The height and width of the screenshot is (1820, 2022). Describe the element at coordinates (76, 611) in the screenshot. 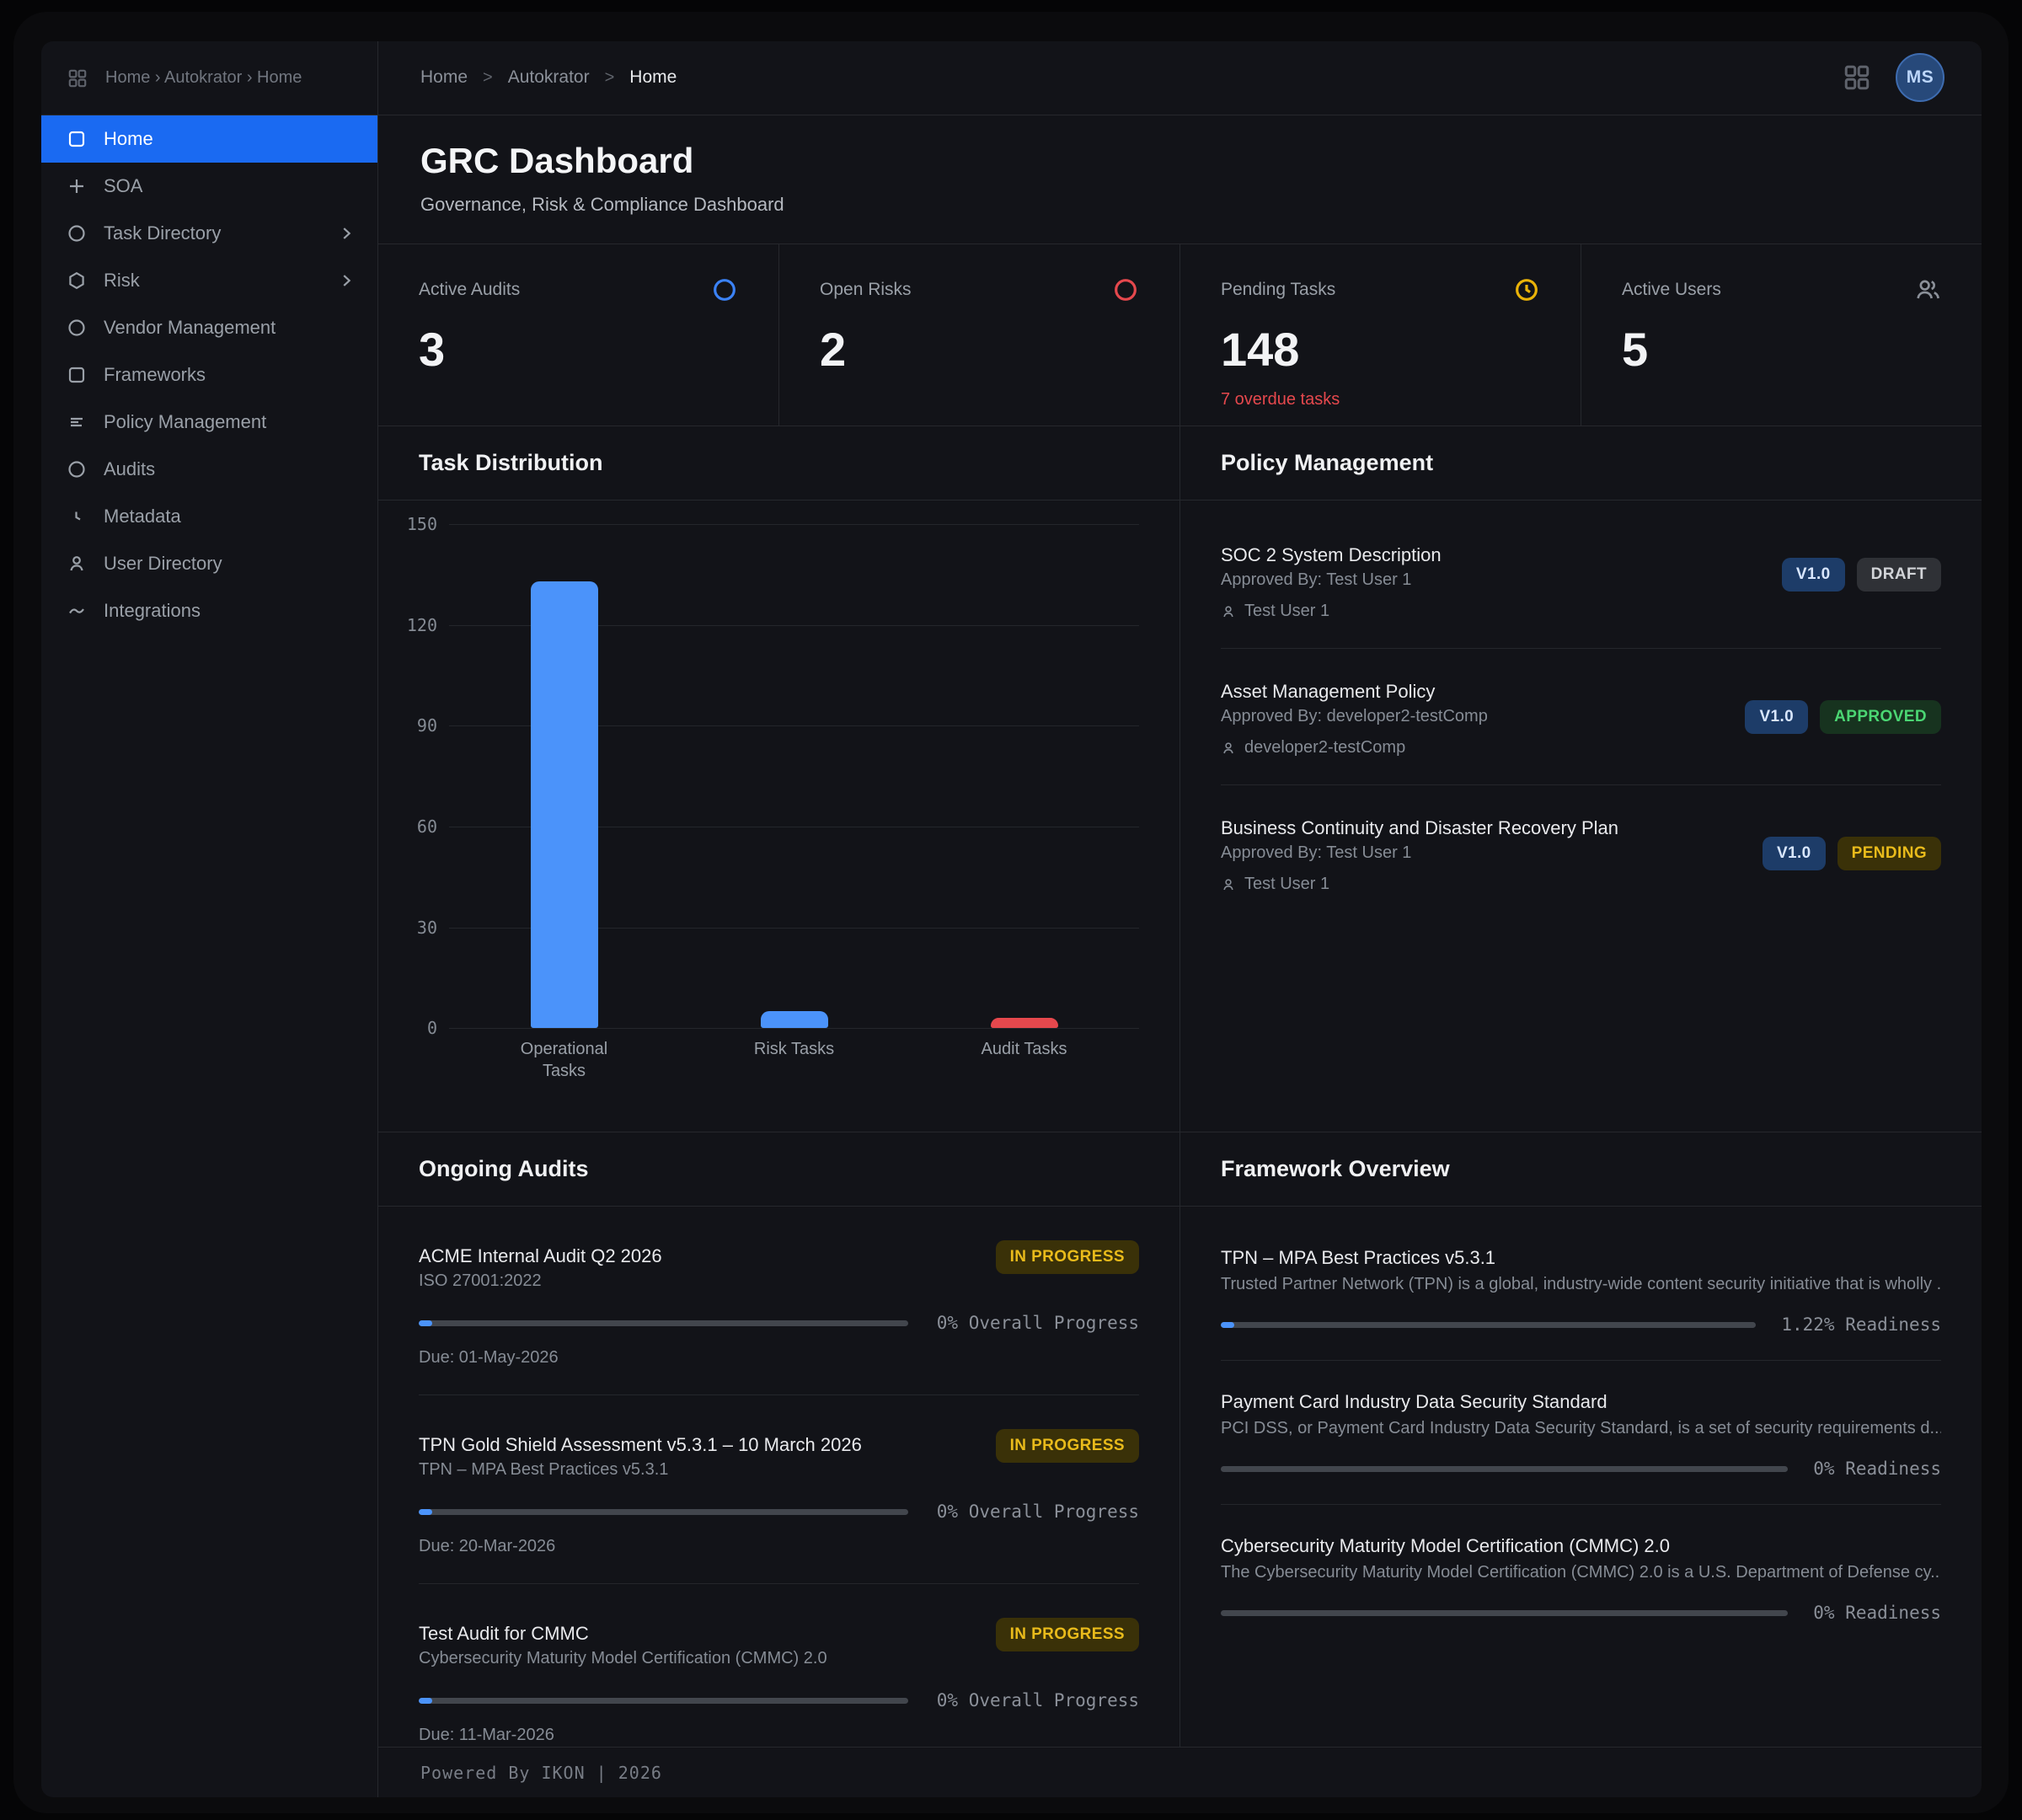

I see `wave-icon` at that location.